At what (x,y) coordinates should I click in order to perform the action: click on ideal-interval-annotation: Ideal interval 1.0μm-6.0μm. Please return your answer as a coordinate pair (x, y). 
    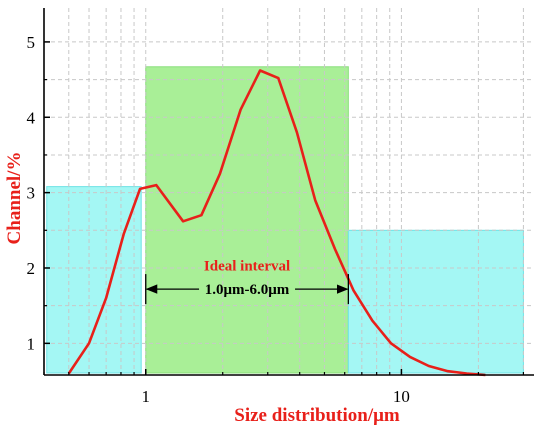
    Looking at the image, I should click on (247, 282).